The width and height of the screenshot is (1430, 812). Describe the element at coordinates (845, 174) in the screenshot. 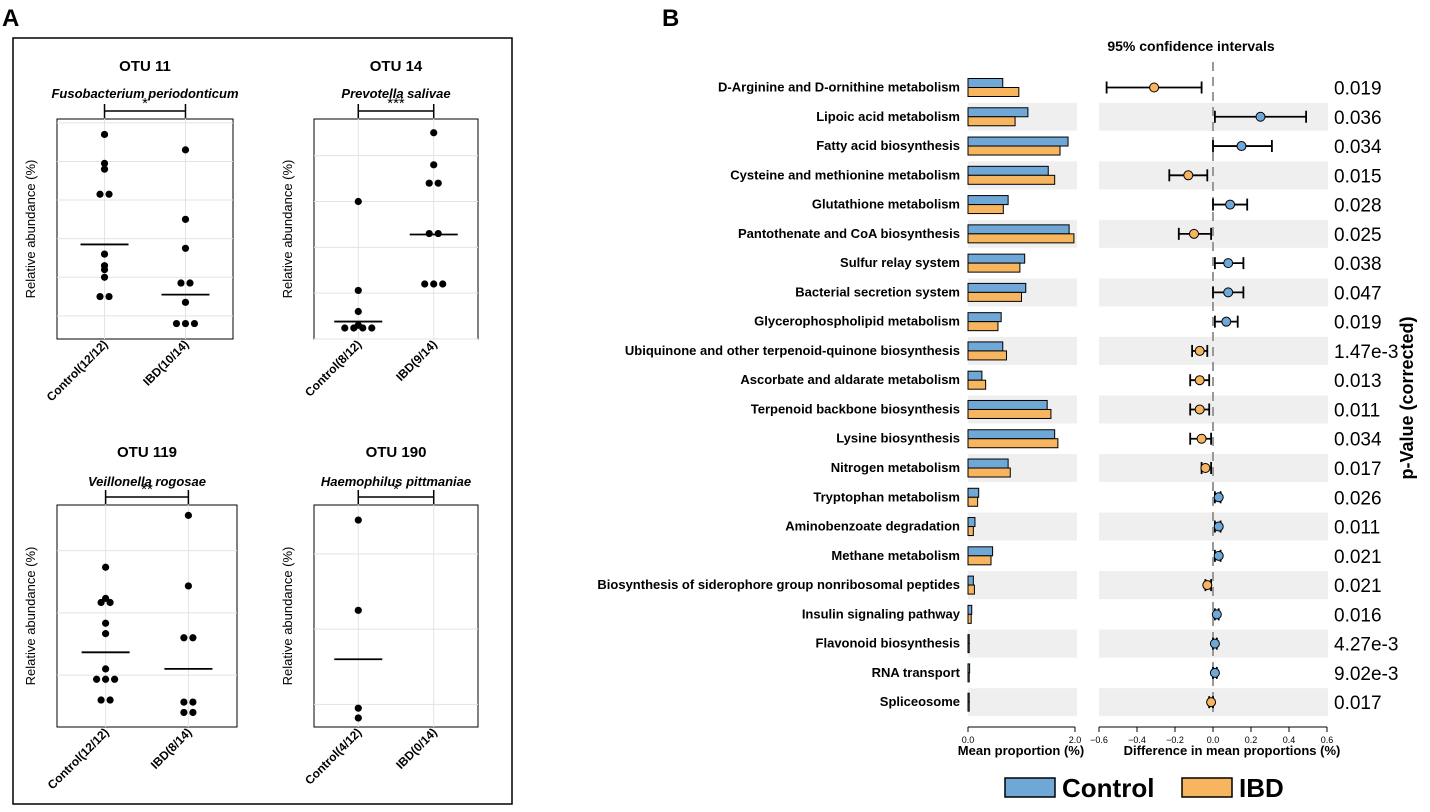

I see `pathway-label: Cysteine and methionine metabolism` at that location.